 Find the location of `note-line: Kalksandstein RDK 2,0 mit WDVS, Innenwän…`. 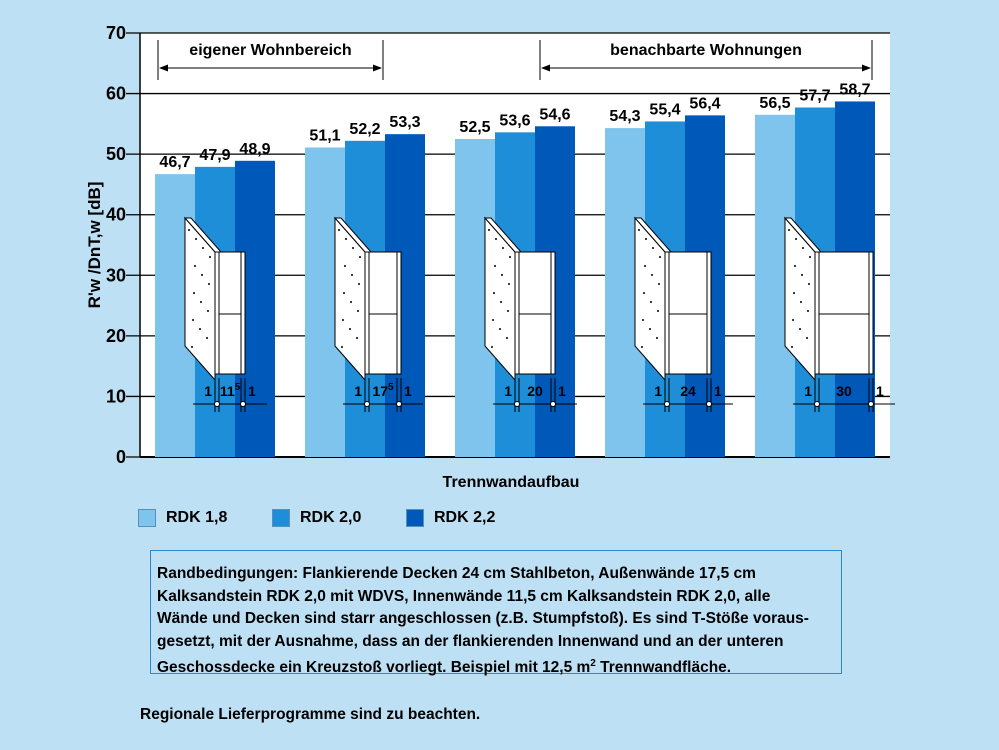

note-line: Kalksandstein RDK 2,0 mit WDVS, Innenwän… is located at coordinates (464, 596).